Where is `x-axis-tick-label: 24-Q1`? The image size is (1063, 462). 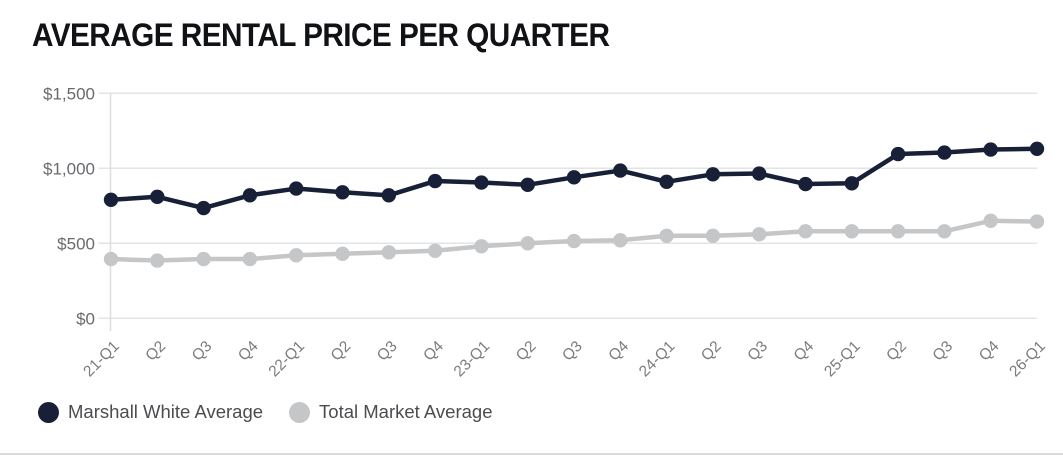 x-axis-tick-label: 24-Q1 is located at coordinates (657, 359).